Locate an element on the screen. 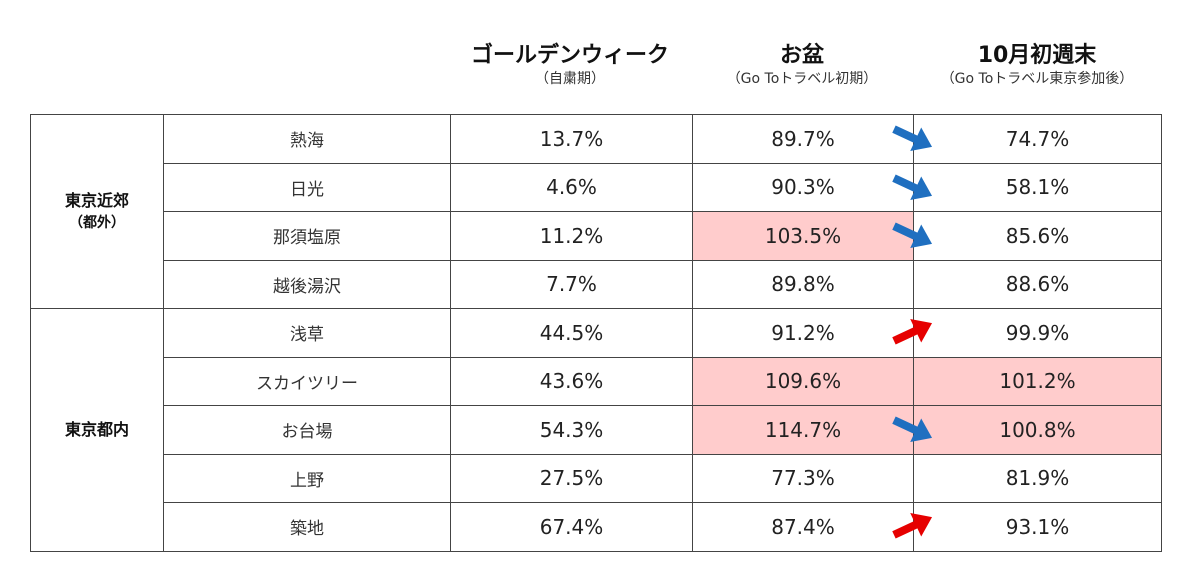 This screenshot has height=584, width=1201. group-label: 東京都内 is located at coordinates (96, 429).